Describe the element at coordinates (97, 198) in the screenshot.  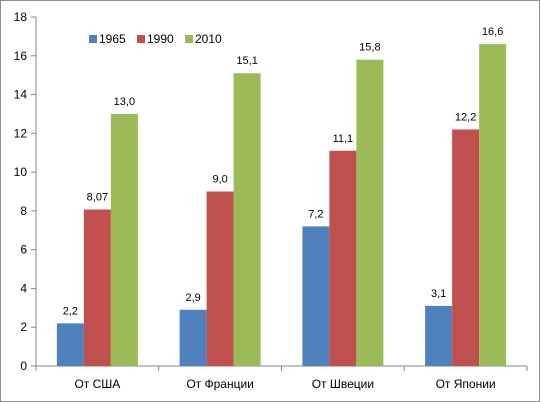
I see `data-label: 8,07` at that location.